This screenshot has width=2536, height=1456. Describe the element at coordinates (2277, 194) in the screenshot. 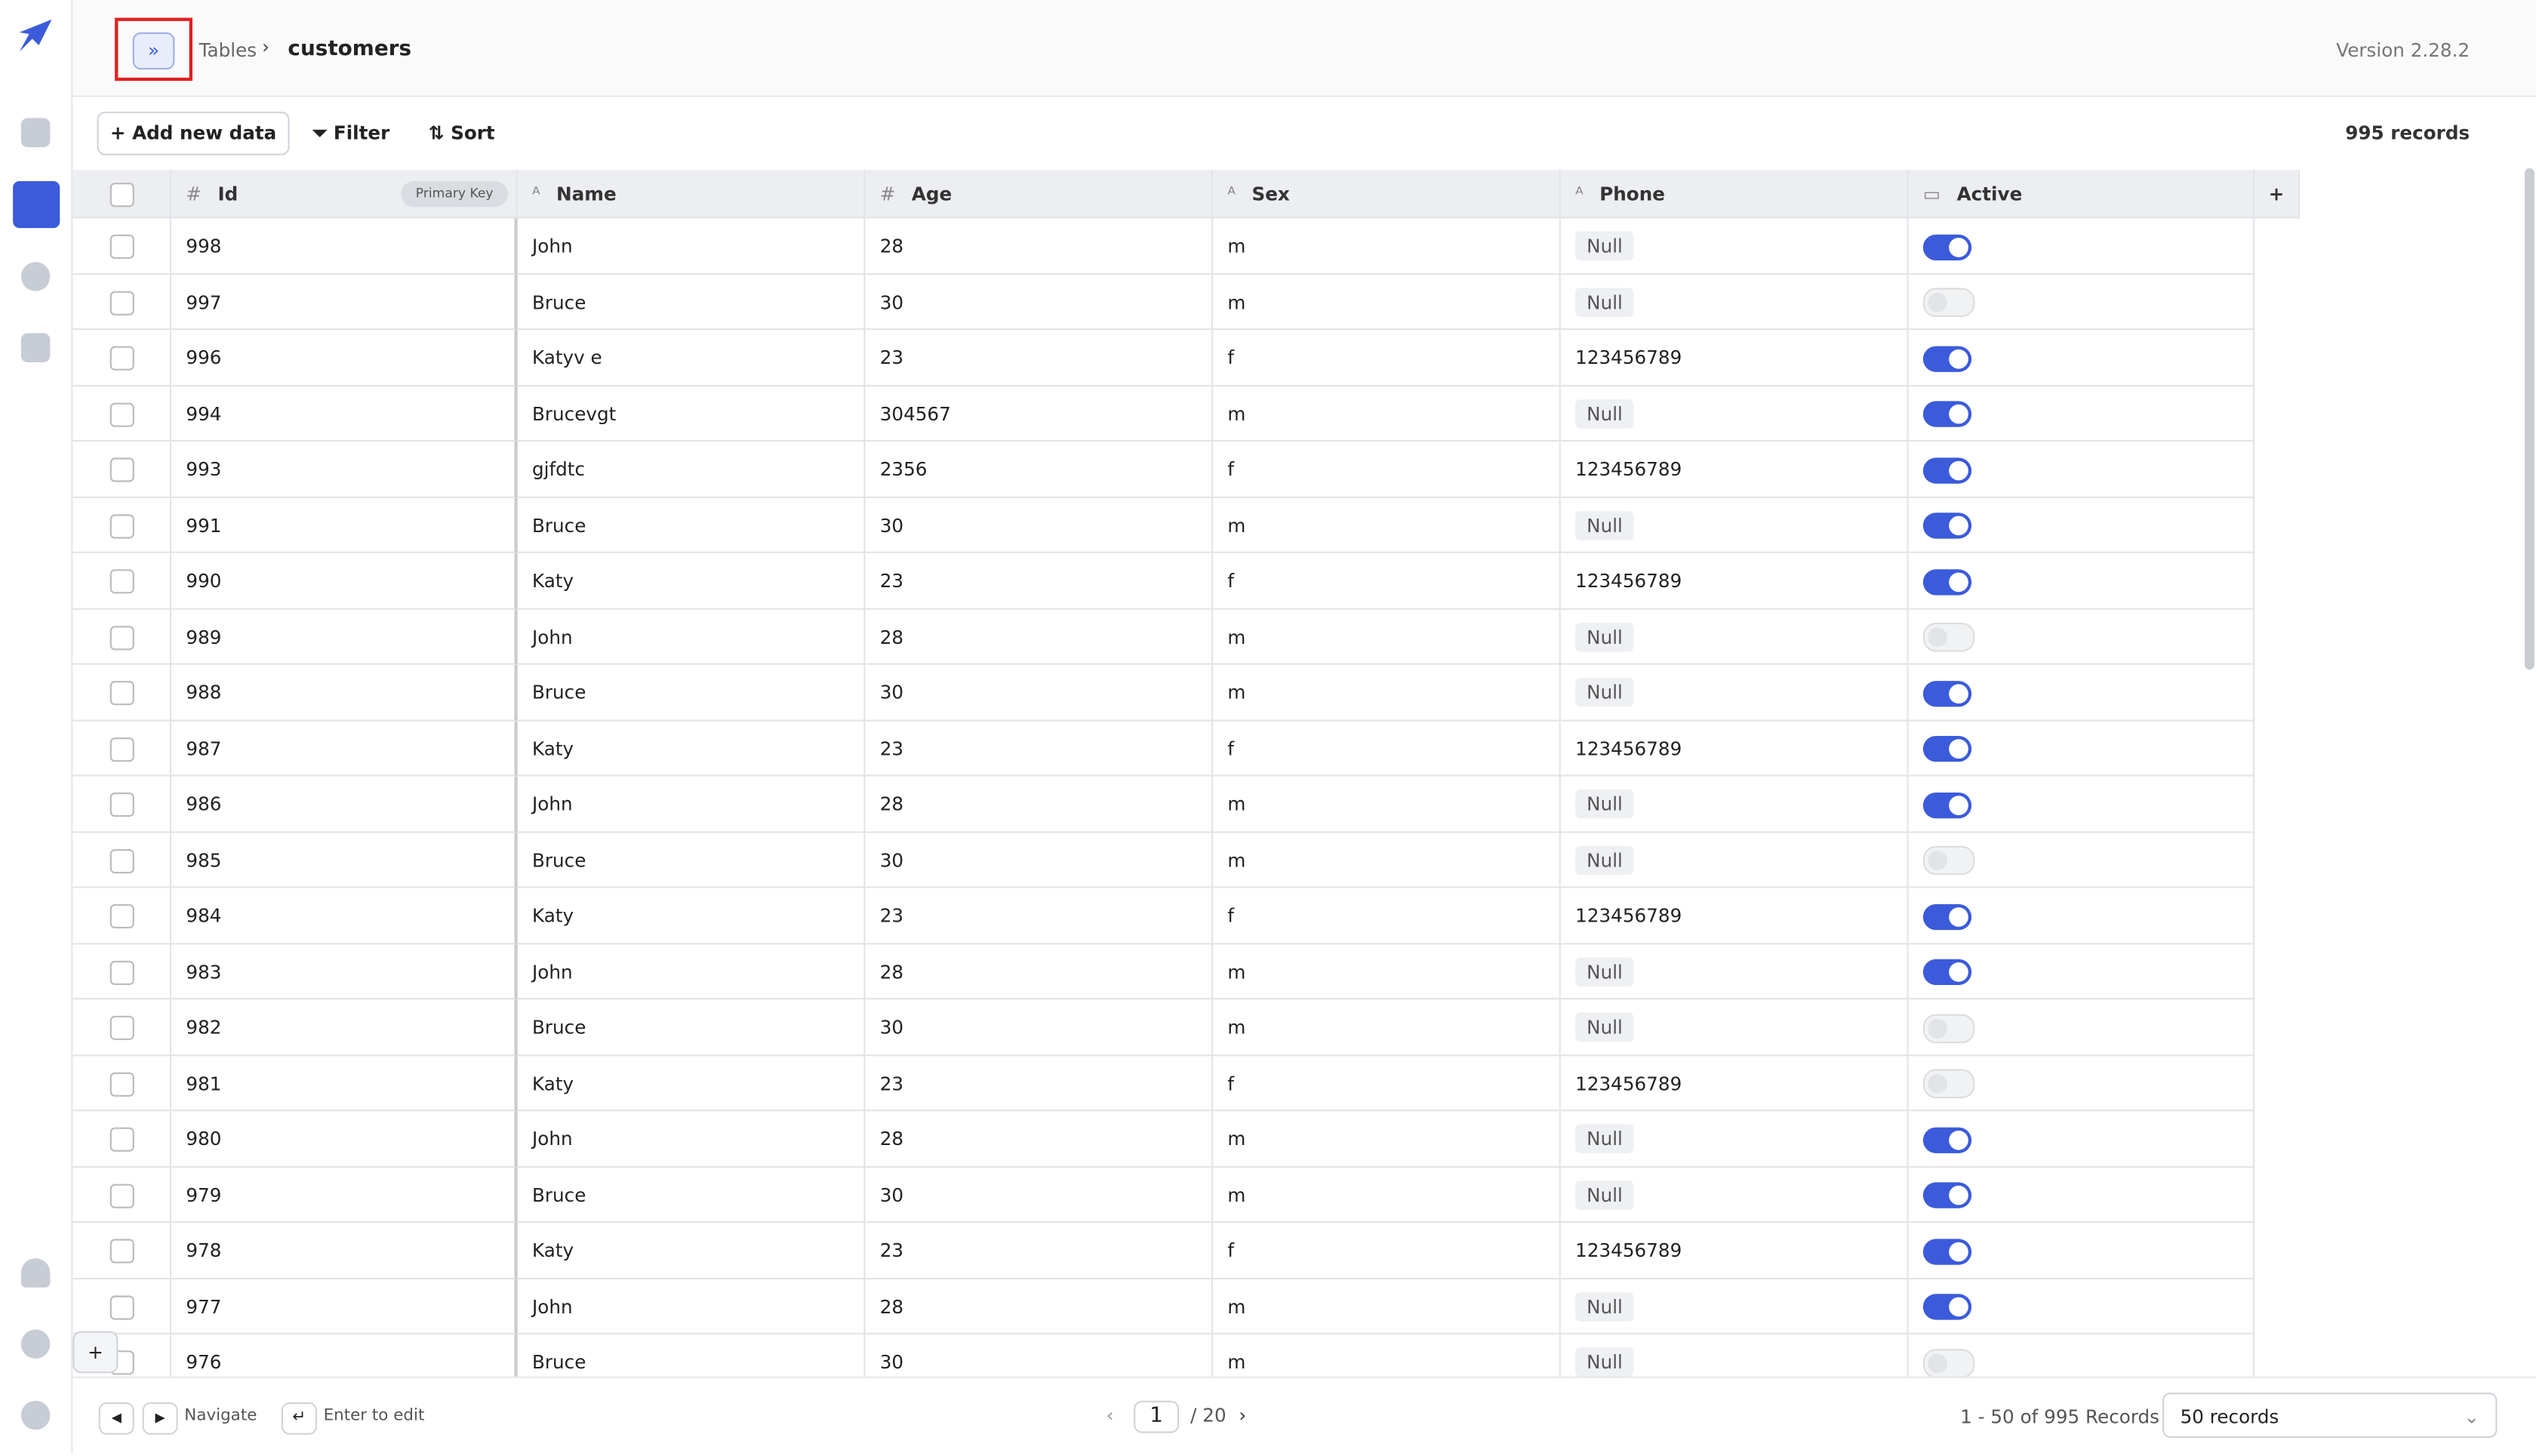

I see `add-column-button: +` at that location.